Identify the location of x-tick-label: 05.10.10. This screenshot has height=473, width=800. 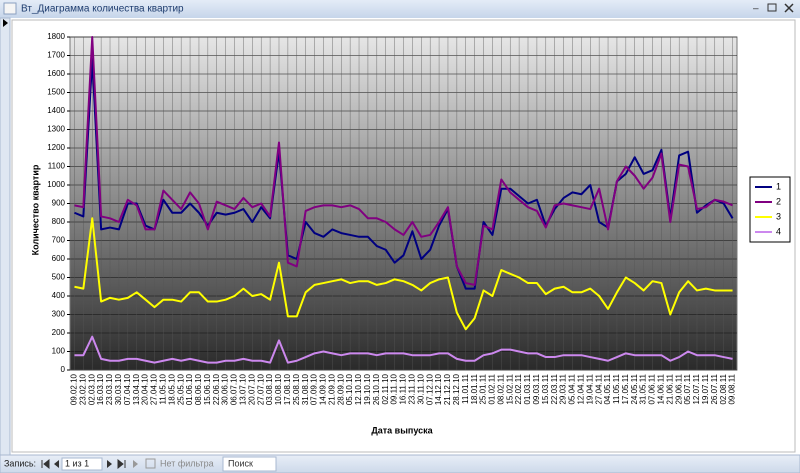
(349, 389).